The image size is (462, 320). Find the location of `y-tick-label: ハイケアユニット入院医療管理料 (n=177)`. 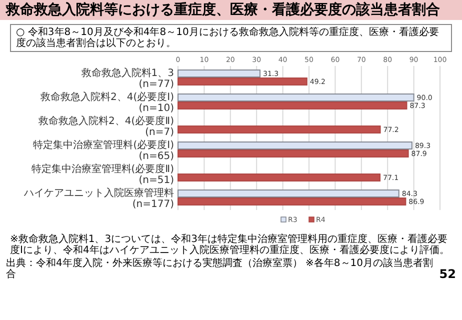

y-tick-label: ハイケアユニット入院医療管理料 (n=177) is located at coordinates (98, 198).